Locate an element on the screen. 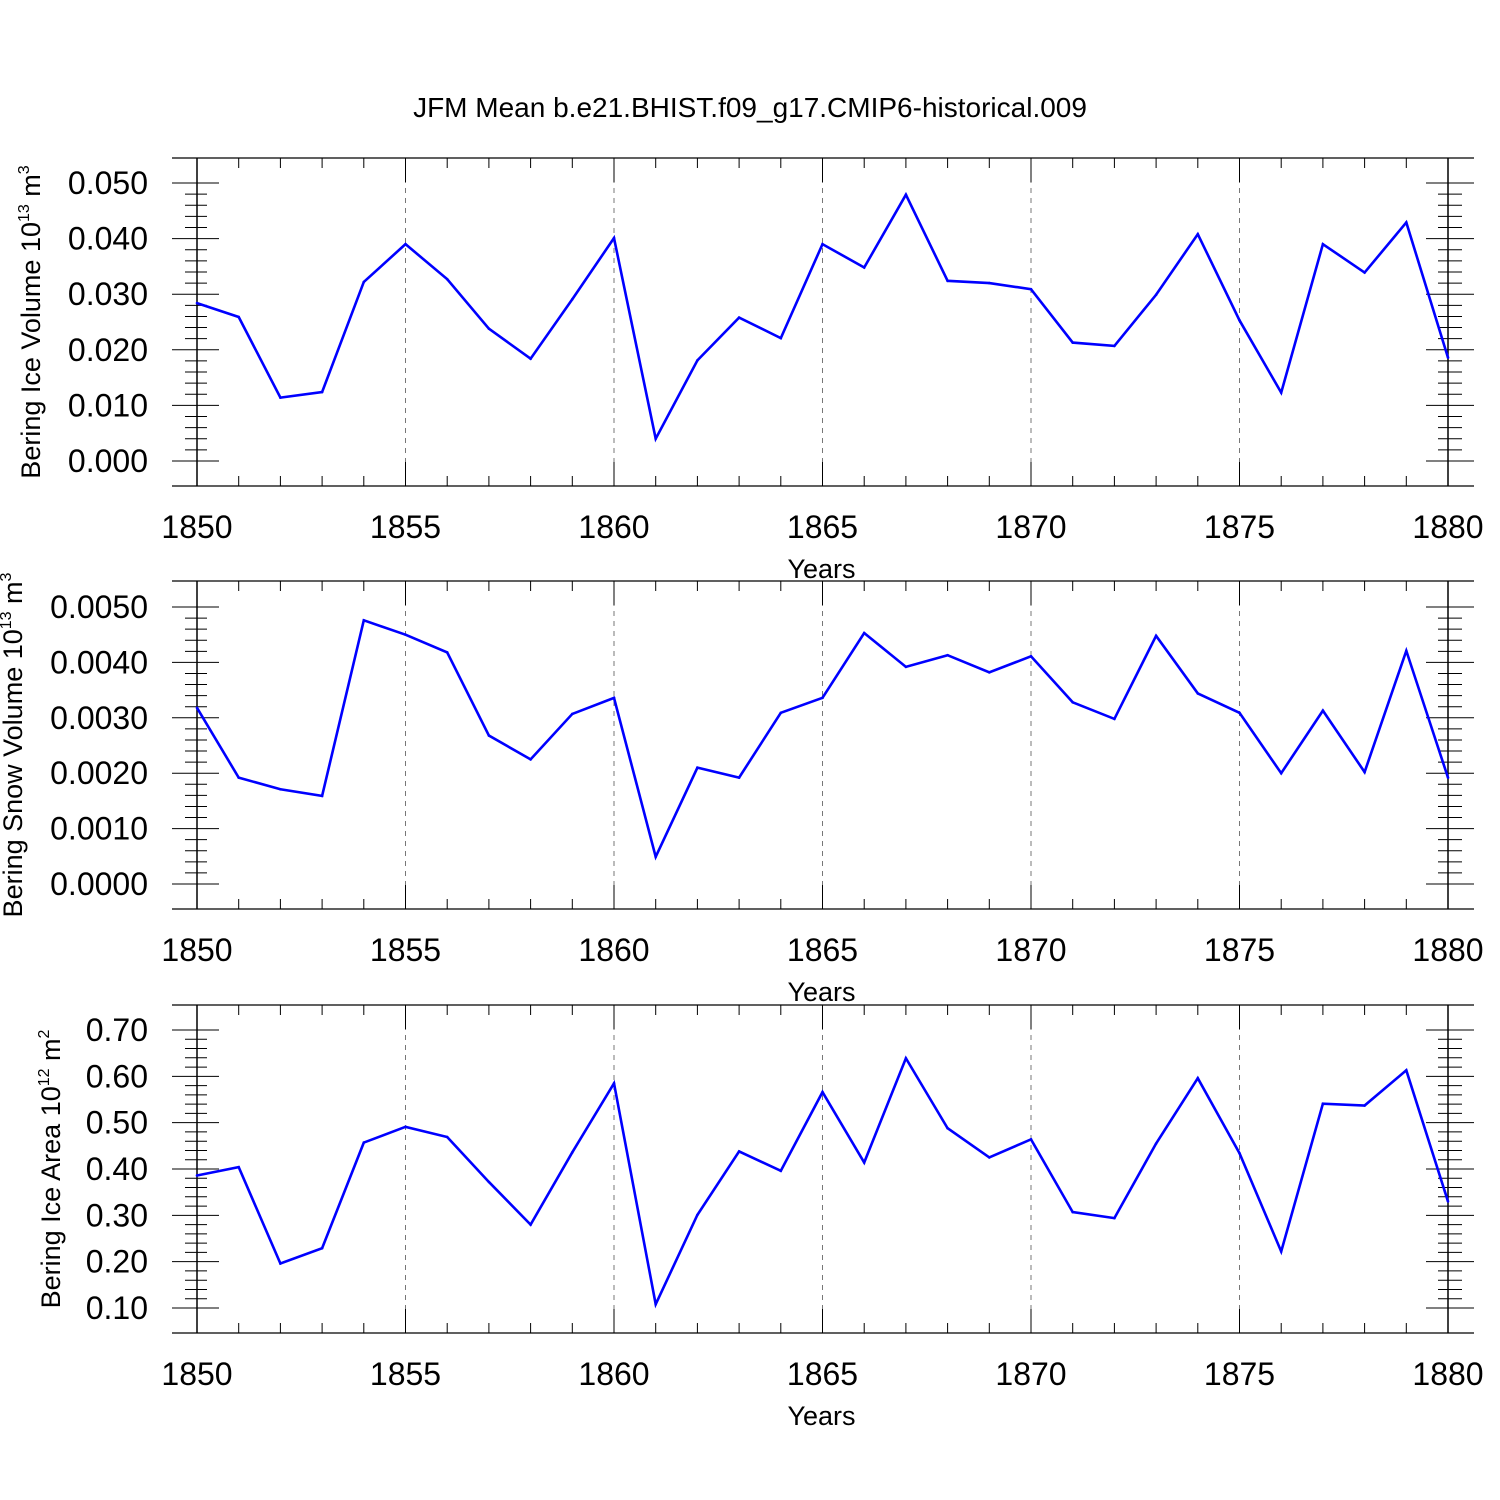 The width and height of the screenshot is (1500, 1500). y-tick-label: 0.10 is located at coordinates (117, 1308).